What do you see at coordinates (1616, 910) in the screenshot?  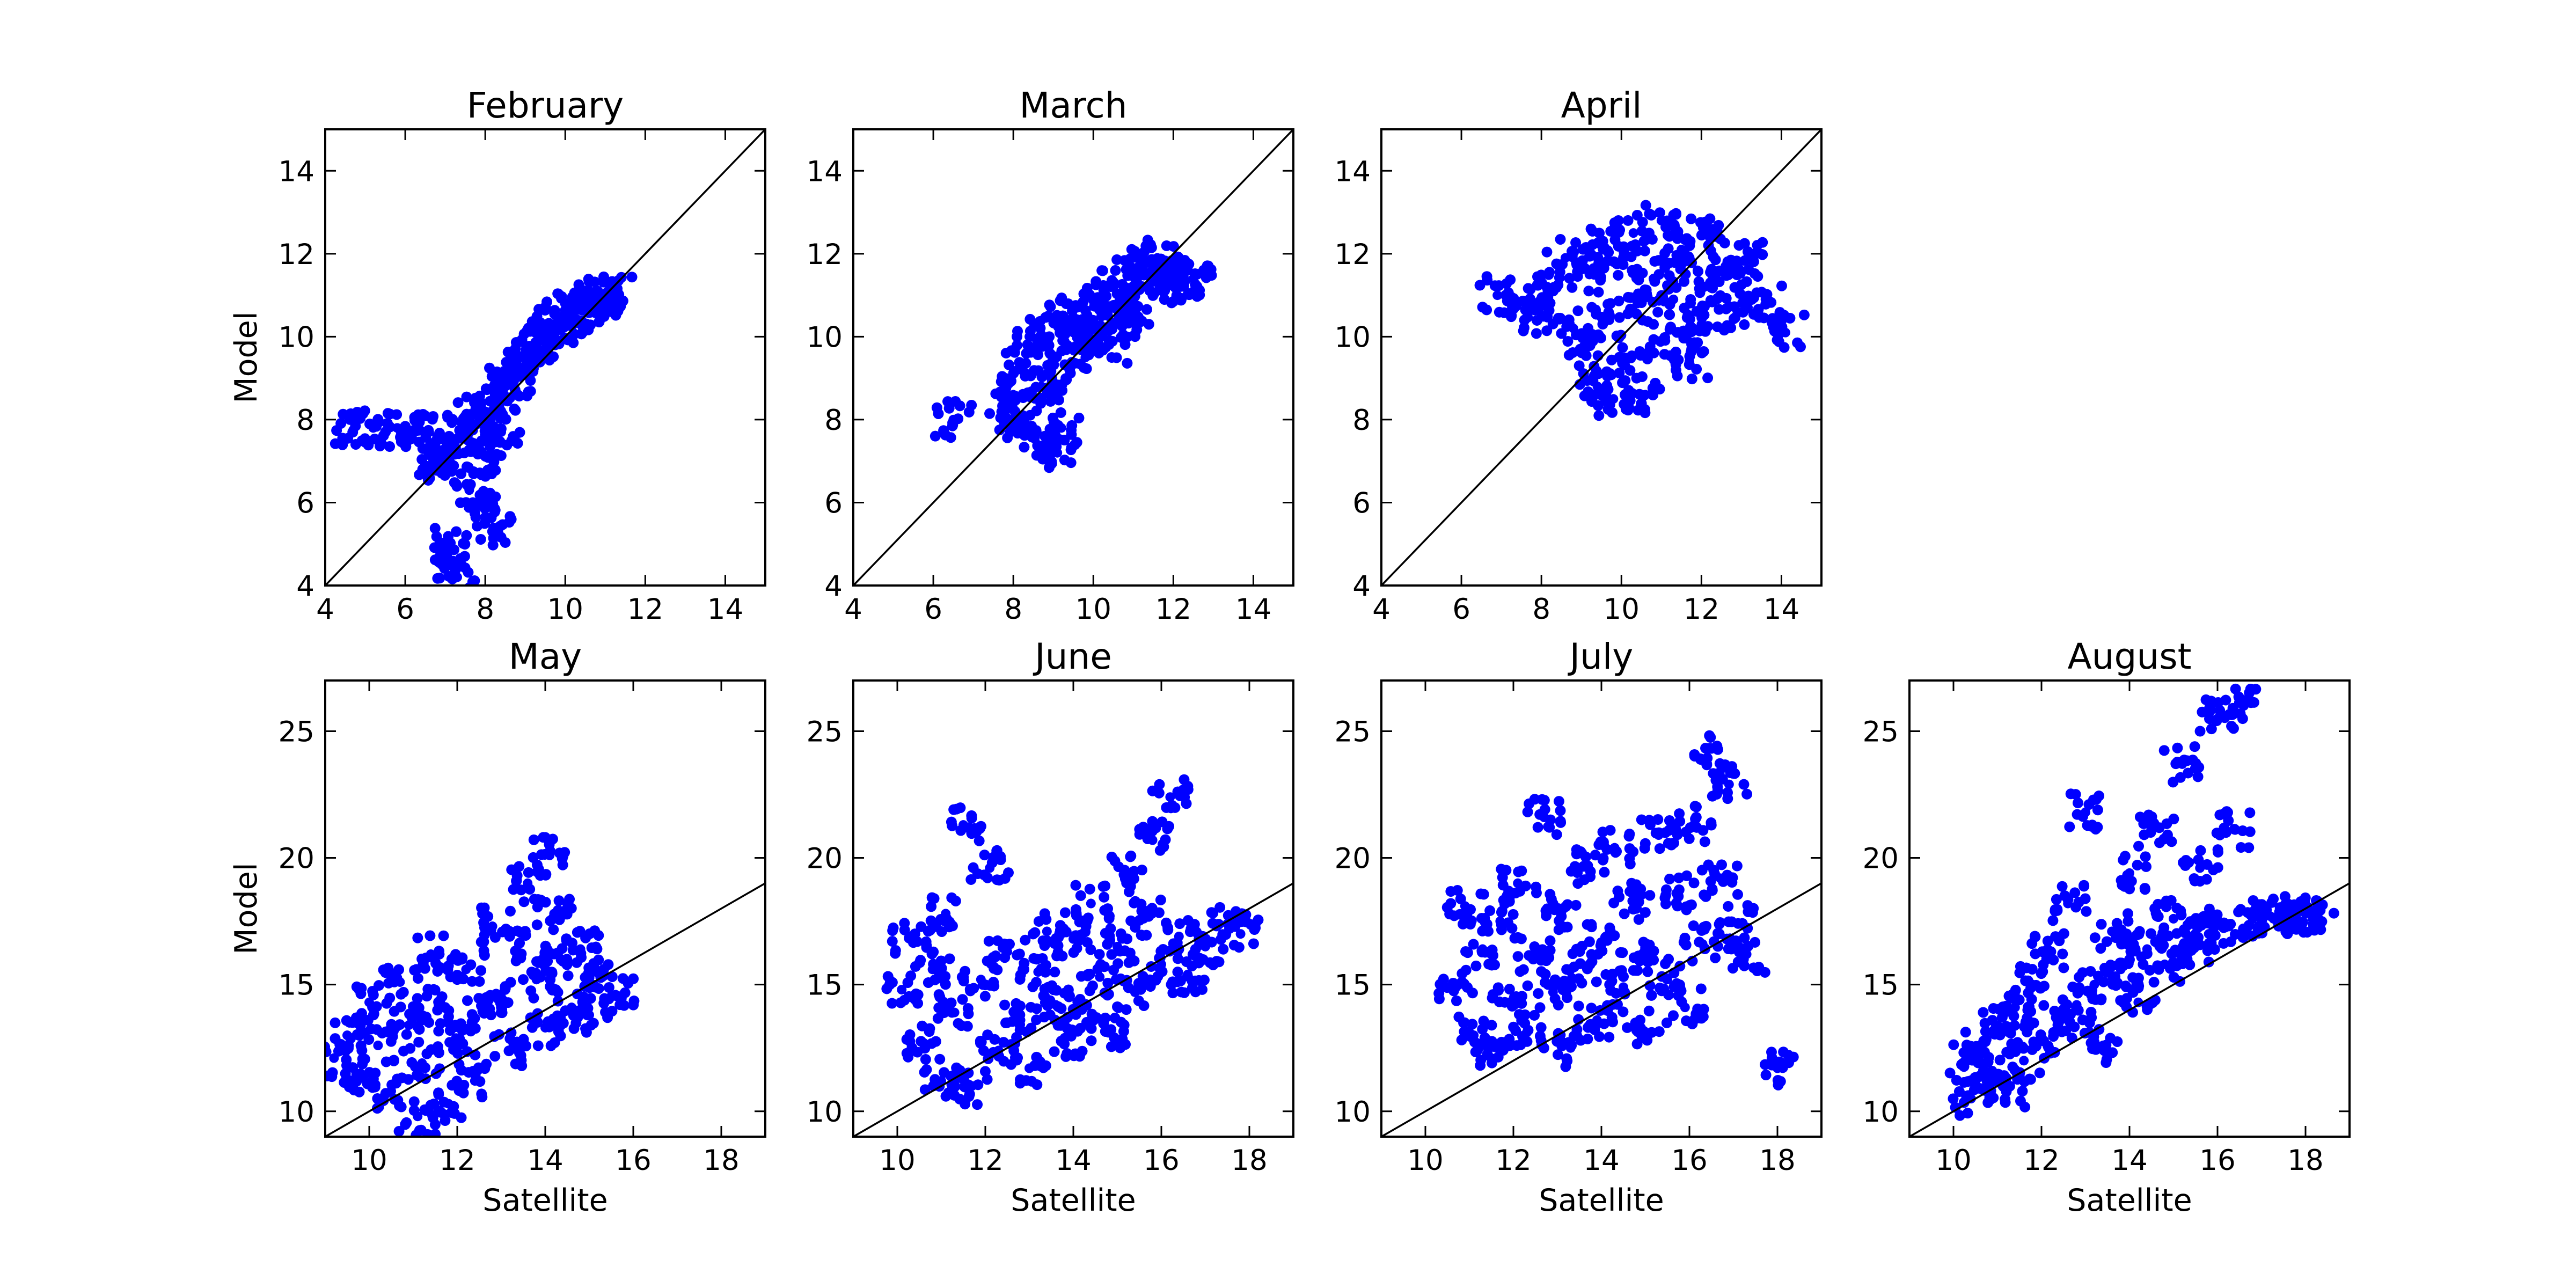 I see `scatter-points` at bounding box center [1616, 910].